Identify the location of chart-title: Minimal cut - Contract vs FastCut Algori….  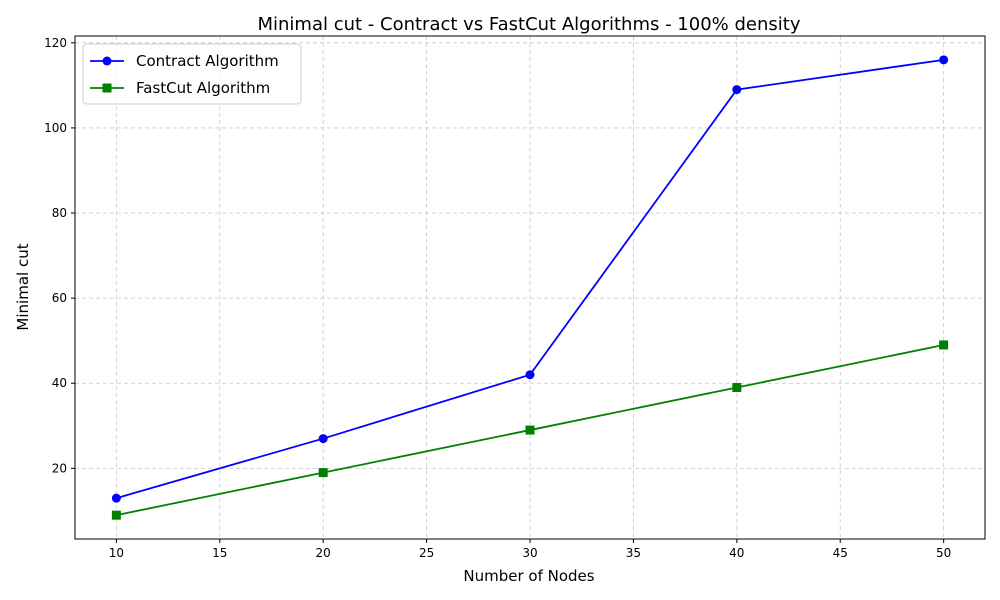
(528, 24).